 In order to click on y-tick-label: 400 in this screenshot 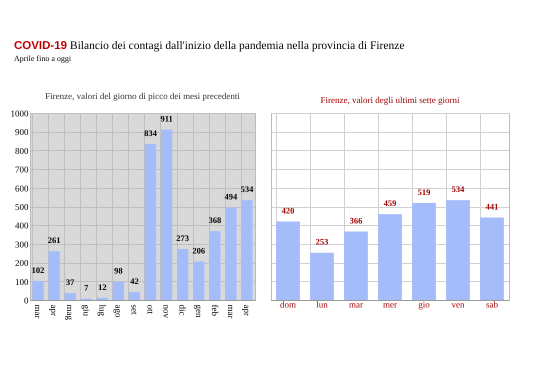, I will do `click(22, 225)`.